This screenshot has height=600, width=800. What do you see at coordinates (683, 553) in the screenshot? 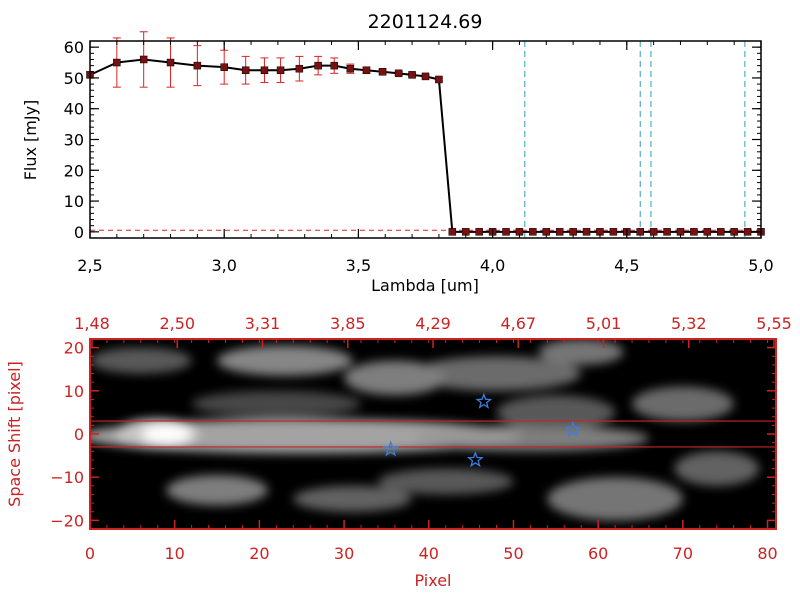
I see `x-tick-label: 70` at bounding box center [683, 553].